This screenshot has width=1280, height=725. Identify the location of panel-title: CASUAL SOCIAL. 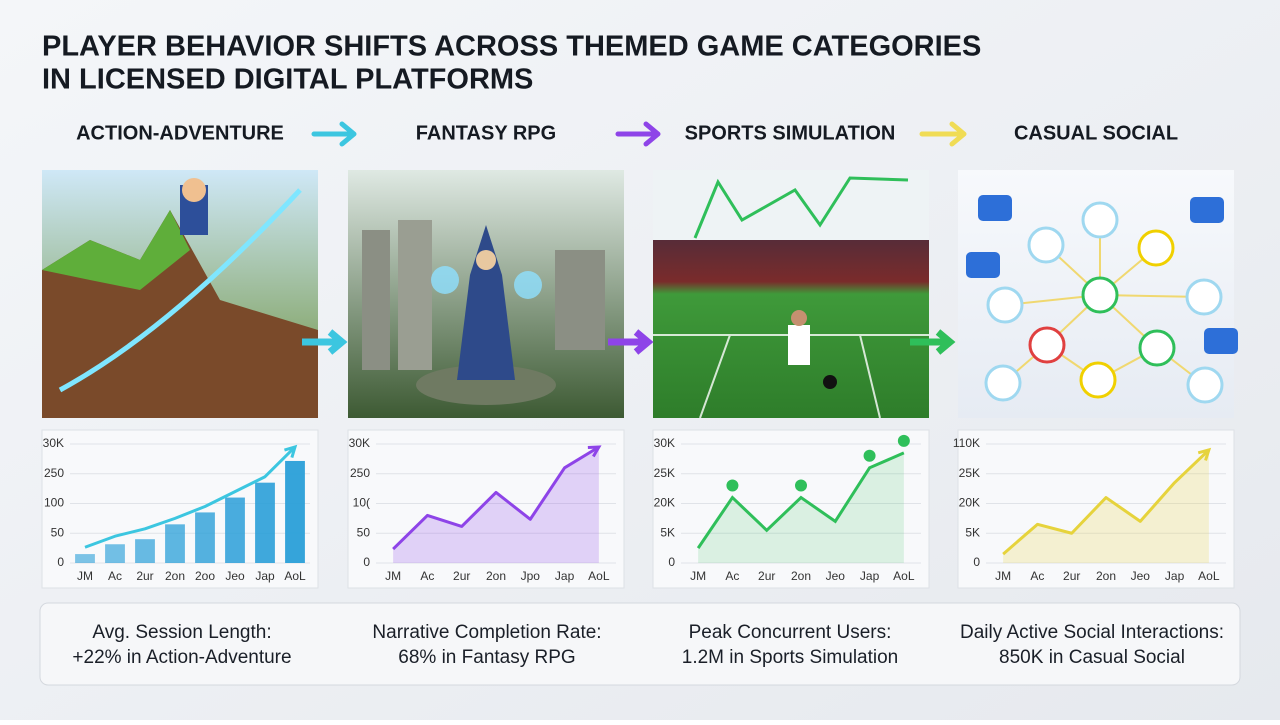
(1096, 133).